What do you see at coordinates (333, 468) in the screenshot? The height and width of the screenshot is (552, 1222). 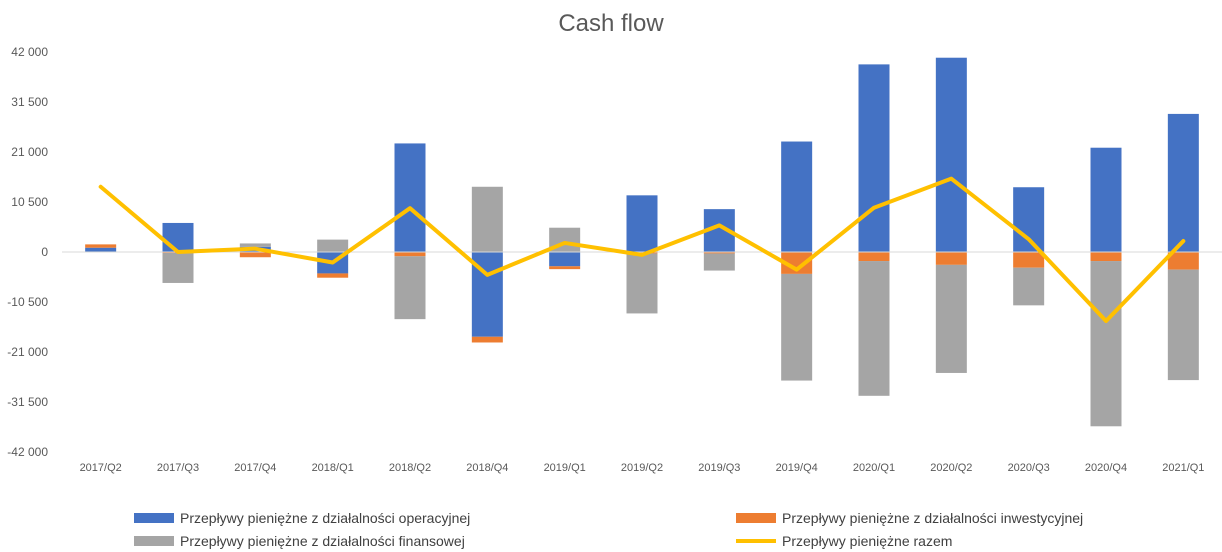 I see `x-tick-label: 2018/Q1` at bounding box center [333, 468].